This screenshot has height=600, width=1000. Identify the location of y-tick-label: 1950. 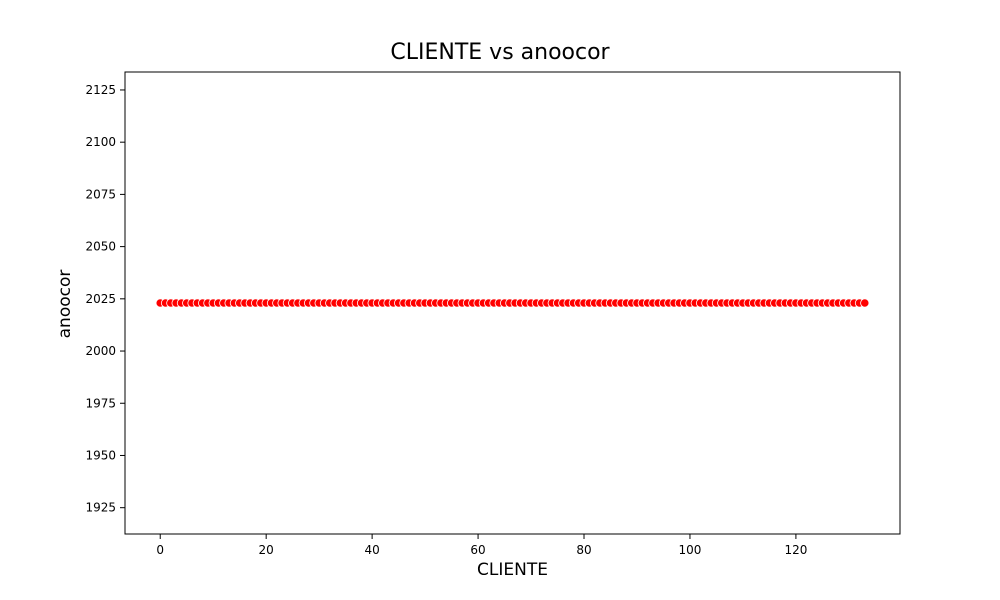
(100, 455).